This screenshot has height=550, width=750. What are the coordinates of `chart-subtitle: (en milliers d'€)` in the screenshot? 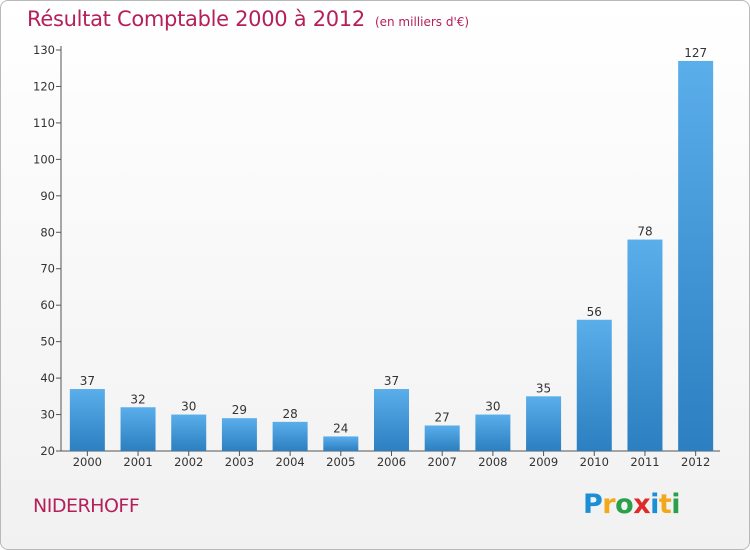 It's located at (422, 22).